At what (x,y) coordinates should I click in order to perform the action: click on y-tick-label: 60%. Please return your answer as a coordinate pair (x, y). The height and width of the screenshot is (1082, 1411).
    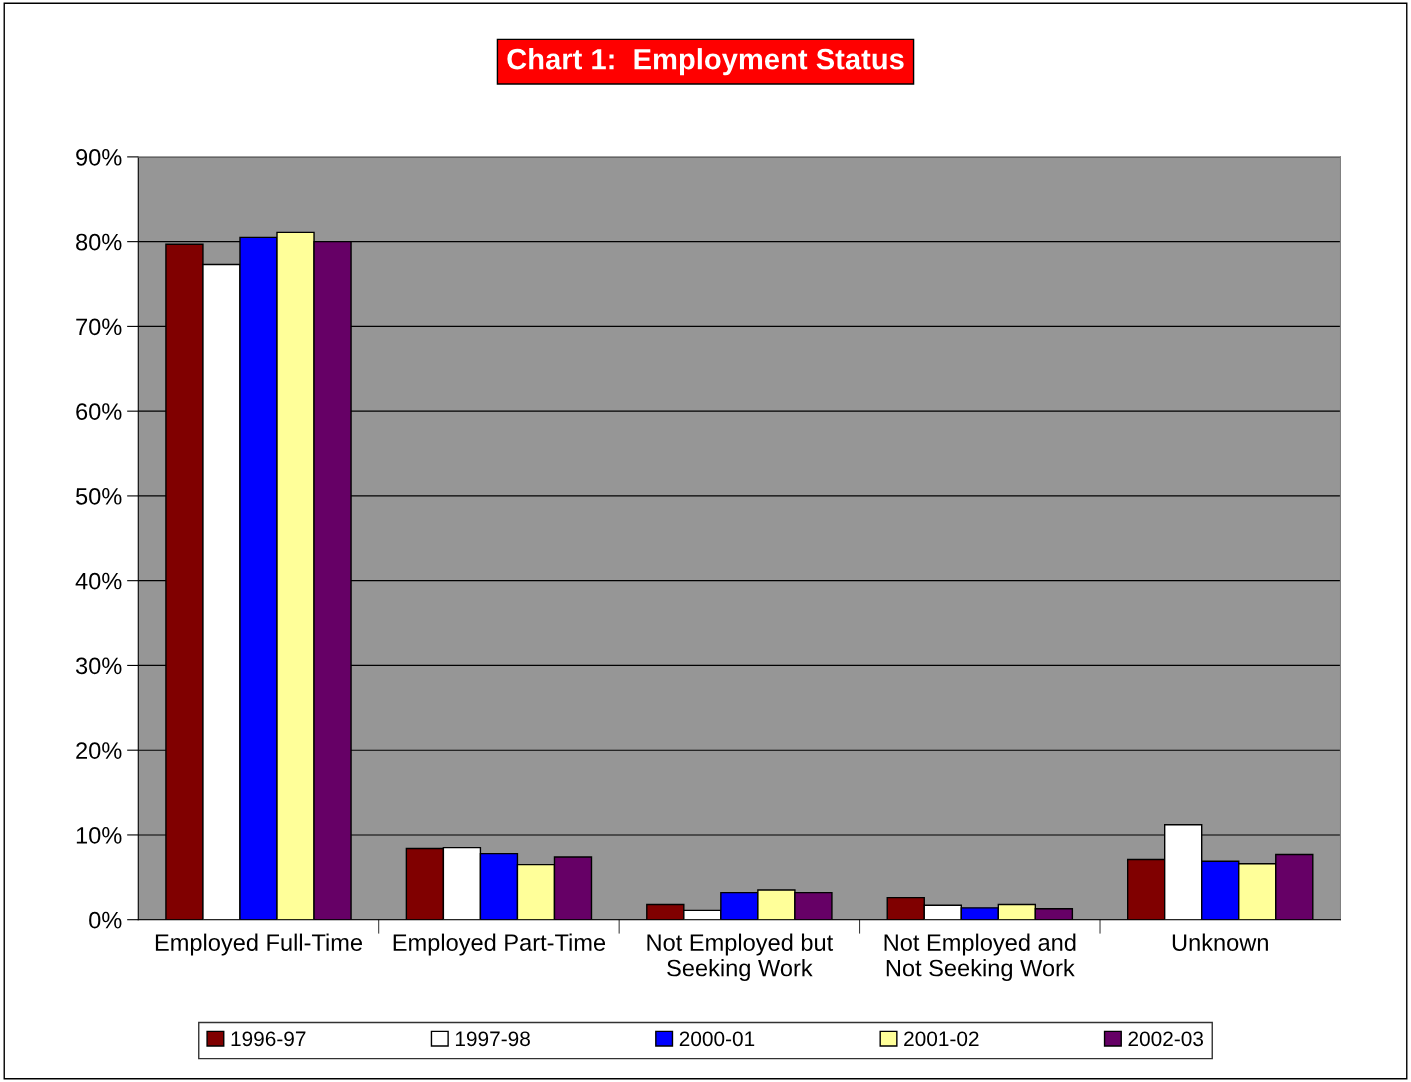
    Looking at the image, I should click on (99, 411).